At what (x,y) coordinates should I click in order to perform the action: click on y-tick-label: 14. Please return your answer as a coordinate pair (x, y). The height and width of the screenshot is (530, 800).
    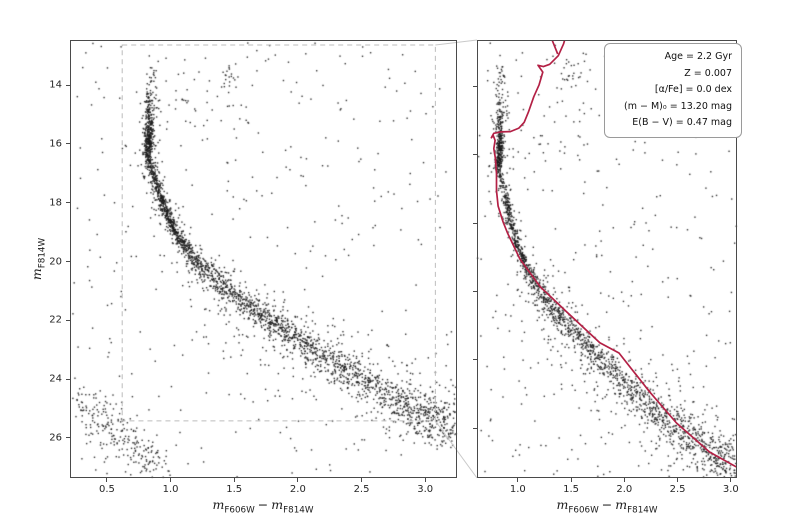
    Looking at the image, I should click on (55, 85).